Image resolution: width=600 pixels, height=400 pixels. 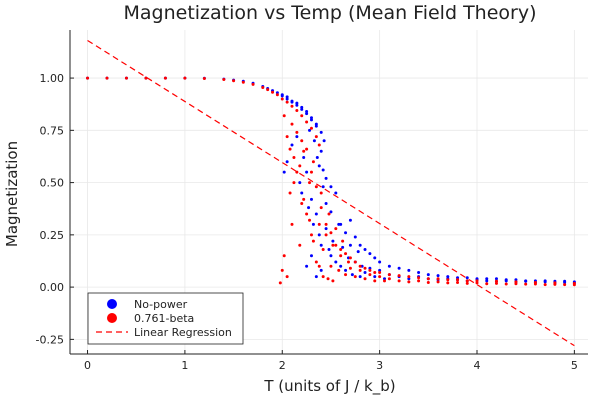 I want to click on x-axis-title: T (units of J / k_b), so click(x=329, y=386).